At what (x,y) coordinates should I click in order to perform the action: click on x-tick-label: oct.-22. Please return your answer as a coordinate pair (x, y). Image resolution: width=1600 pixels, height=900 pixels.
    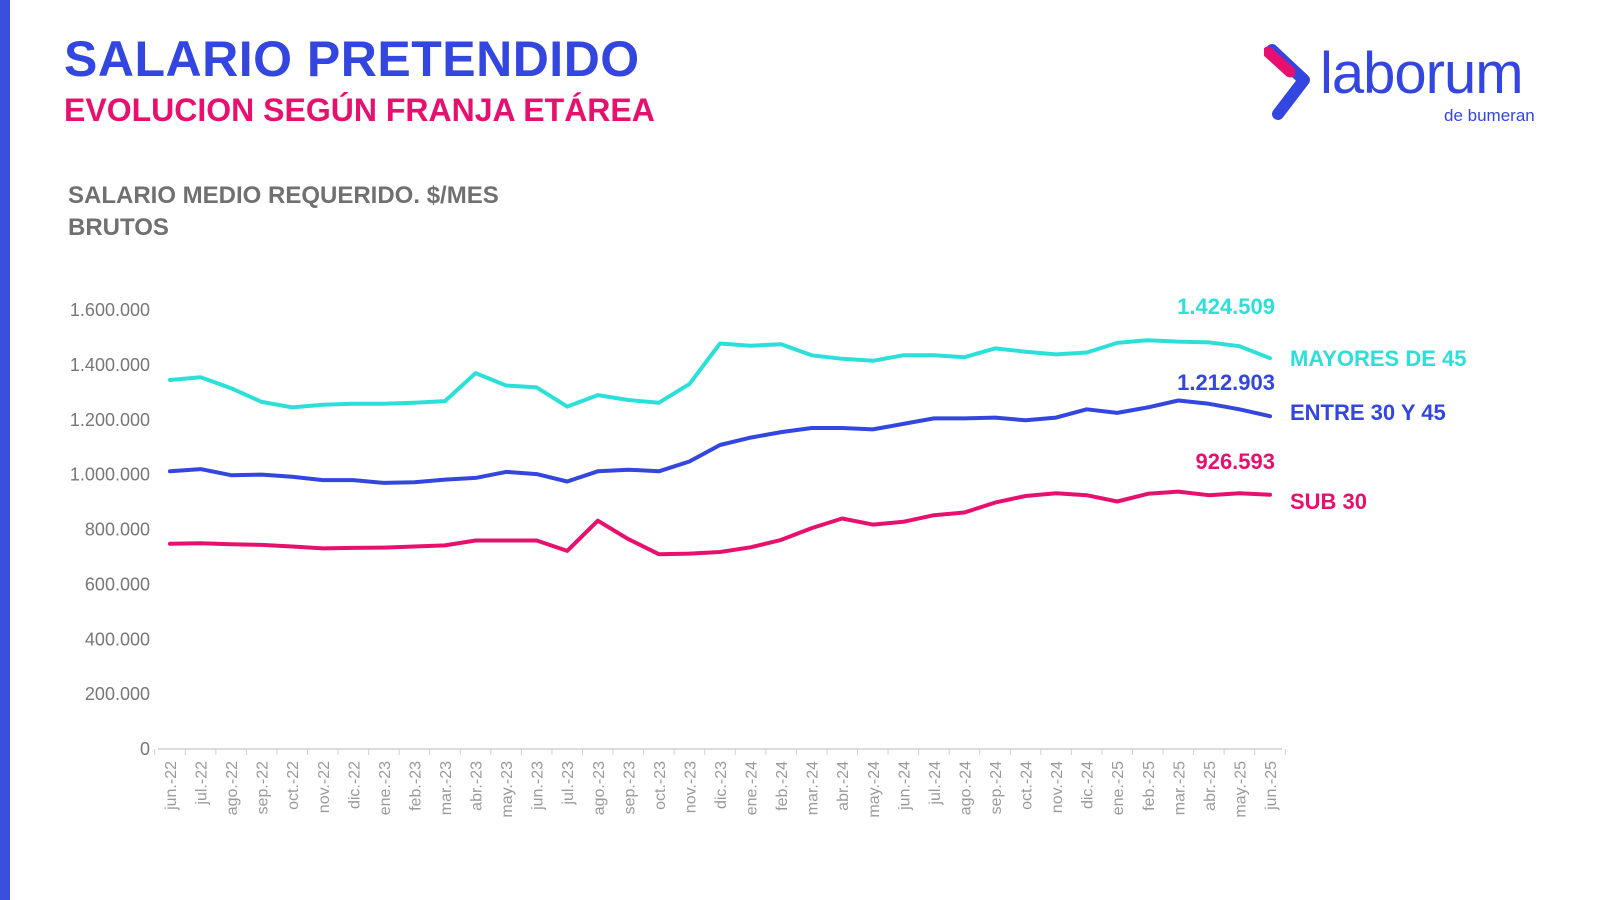
    Looking at the image, I should click on (293, 785).